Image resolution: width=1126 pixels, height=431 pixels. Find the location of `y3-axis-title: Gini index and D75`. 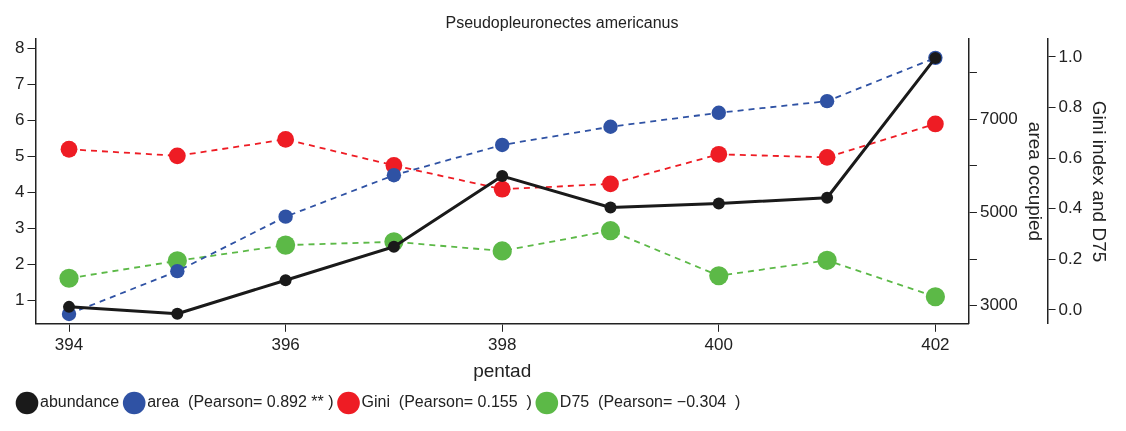

y3-axis-title: Gini index and D75 is located at coordinates (1100, 181).